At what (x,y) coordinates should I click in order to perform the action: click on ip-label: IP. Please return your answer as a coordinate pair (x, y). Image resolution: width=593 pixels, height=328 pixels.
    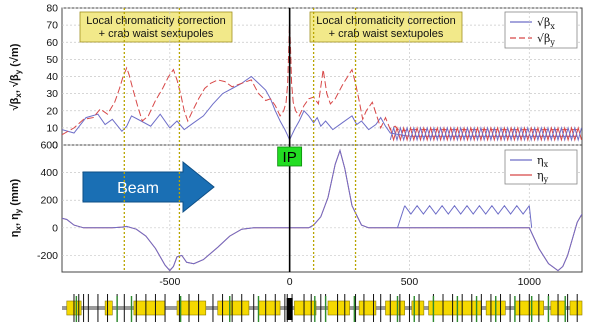
    Looking at the image, I should click on (290, 157).